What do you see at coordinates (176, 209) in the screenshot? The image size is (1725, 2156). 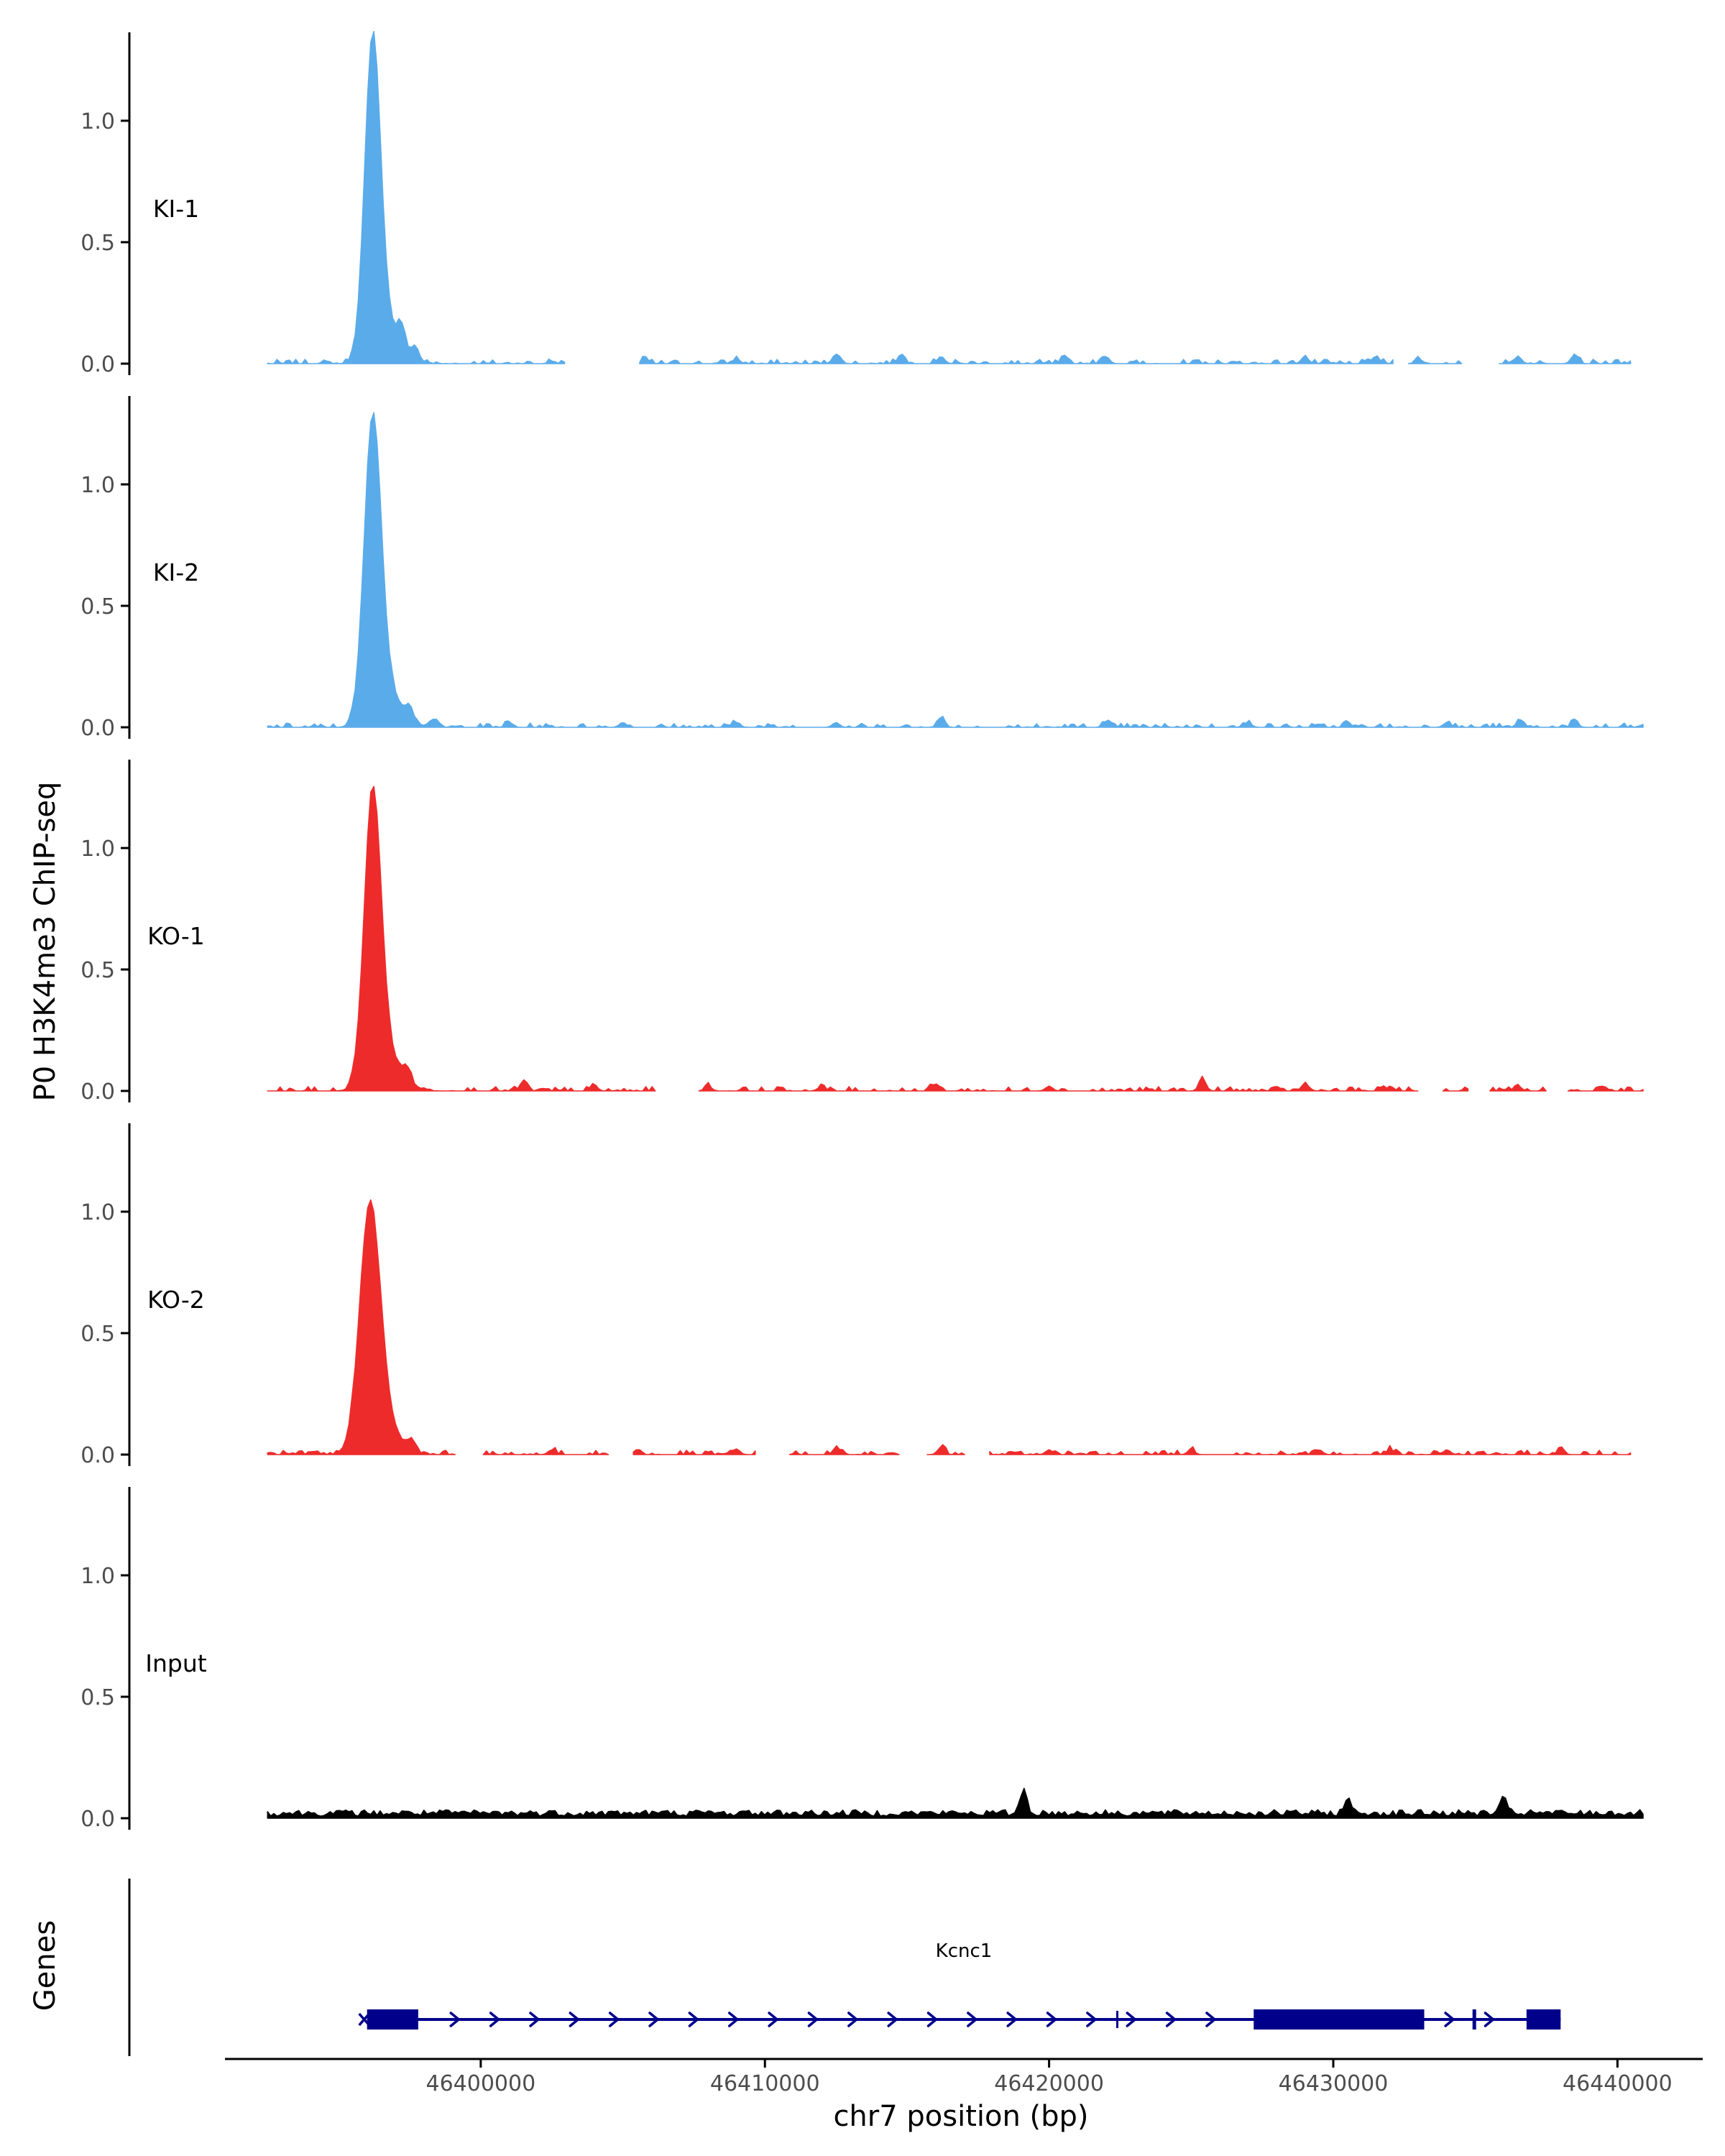 I see `track-label: KI-1` at bounding box center [176, 209].